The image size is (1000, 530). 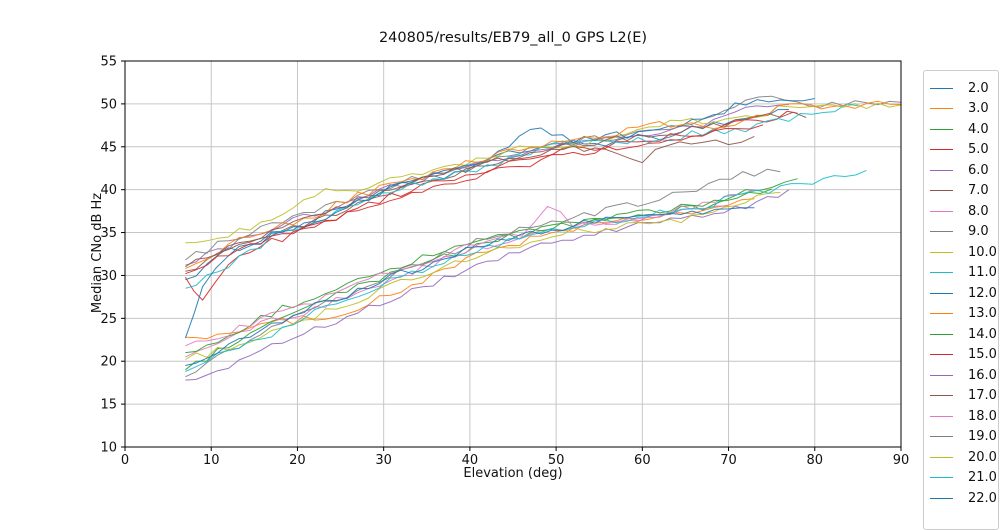 What do you see at coordinates (964, 437) in the screenshot?
I see `legend-entry: 19.0` at bounding box center [964, 437].